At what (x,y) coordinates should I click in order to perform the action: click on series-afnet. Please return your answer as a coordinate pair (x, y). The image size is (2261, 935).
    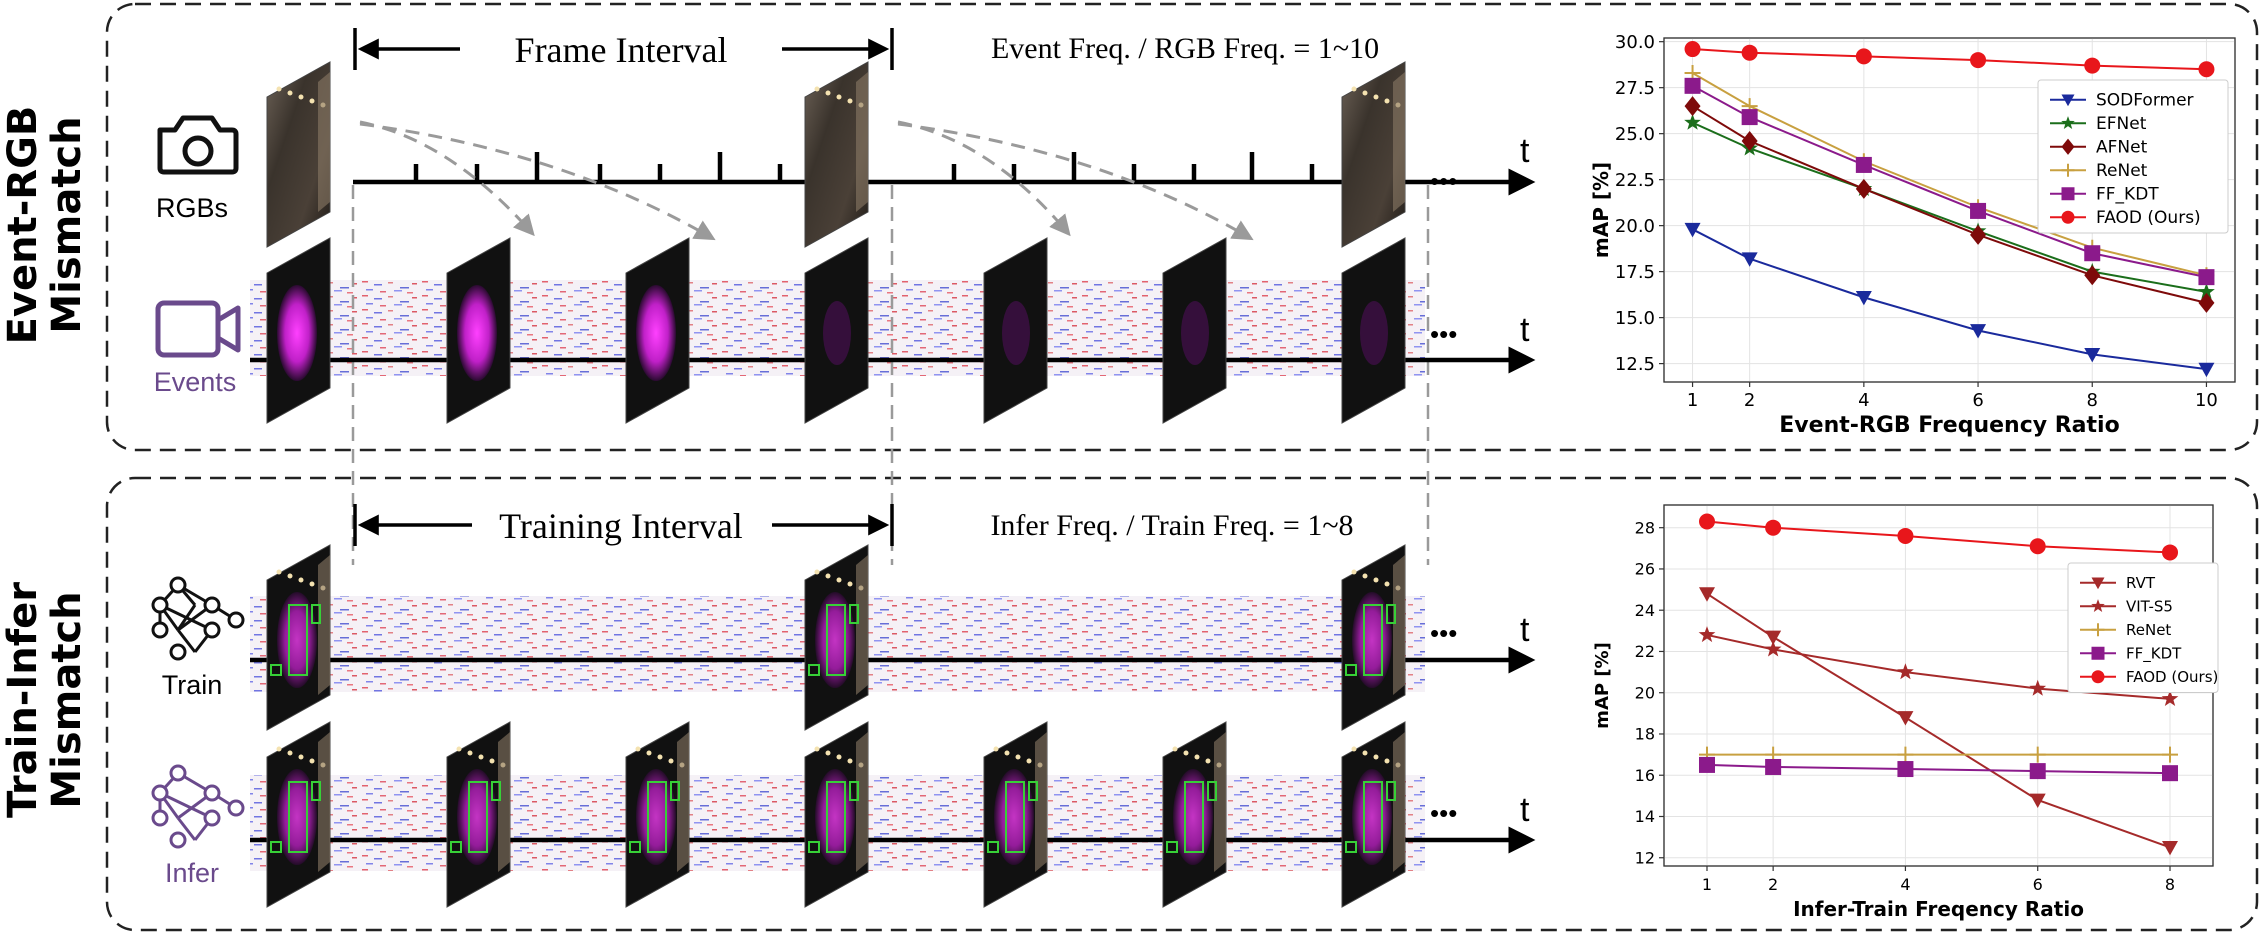
    Looking at the image, I should click on (1949, 204).